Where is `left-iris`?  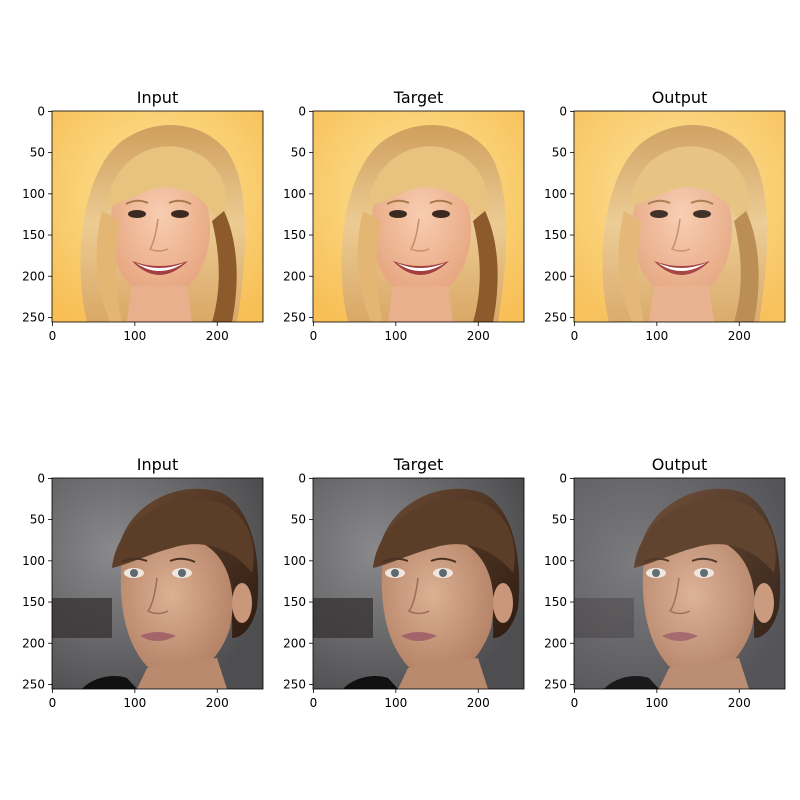 left-iris is located at coordinates (134, 573).